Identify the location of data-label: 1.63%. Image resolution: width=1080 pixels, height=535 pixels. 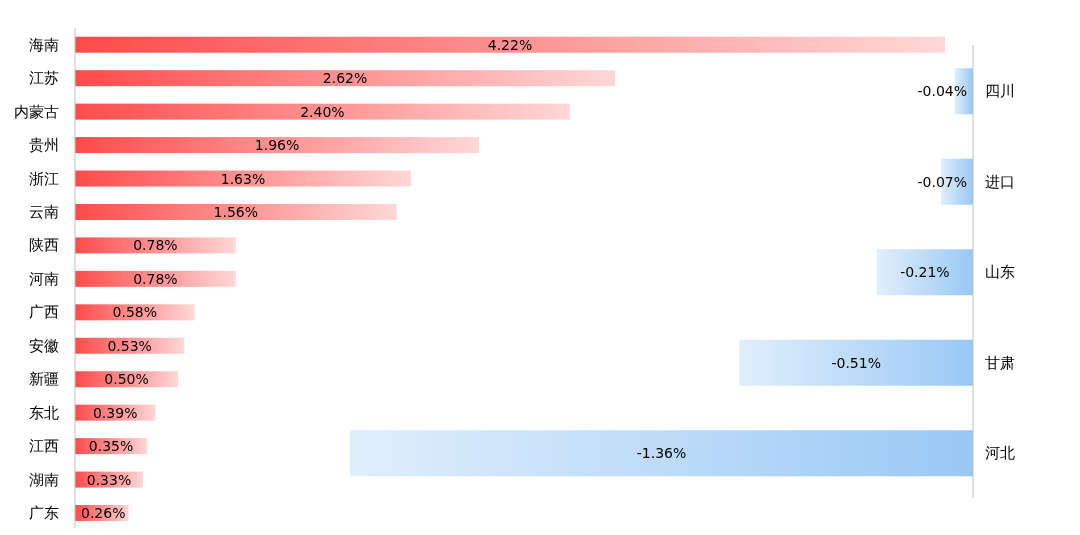
(243, 178).